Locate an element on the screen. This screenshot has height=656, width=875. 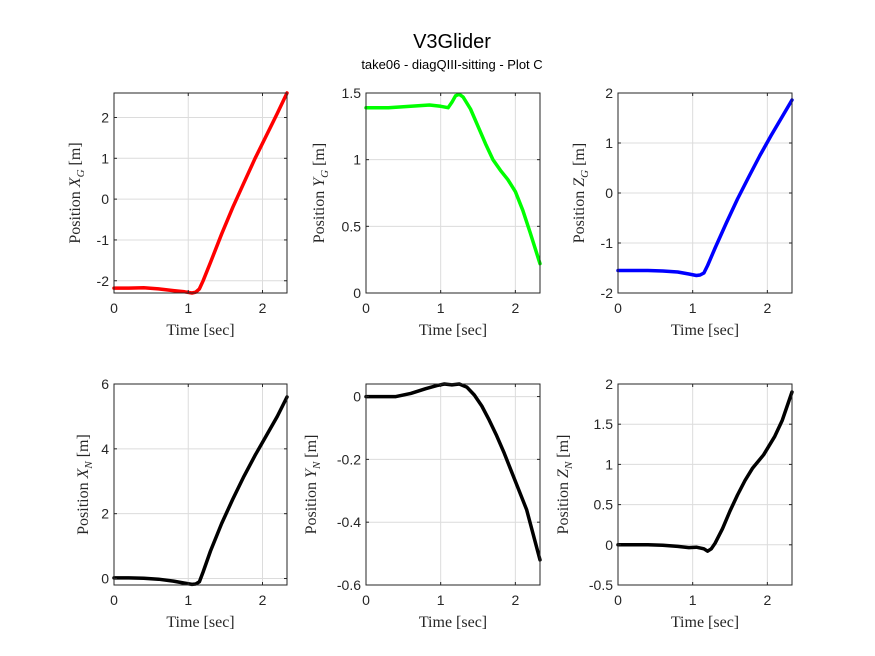
subplot-4: 0 1 2 0 2 4 6 Time [sec] Position XN [m] is located at coordinates (182, 503).